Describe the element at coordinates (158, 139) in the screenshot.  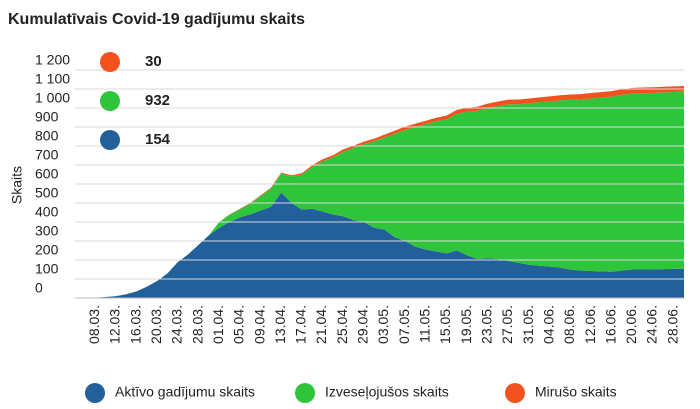
I see `annotation-value: 154` at that location.